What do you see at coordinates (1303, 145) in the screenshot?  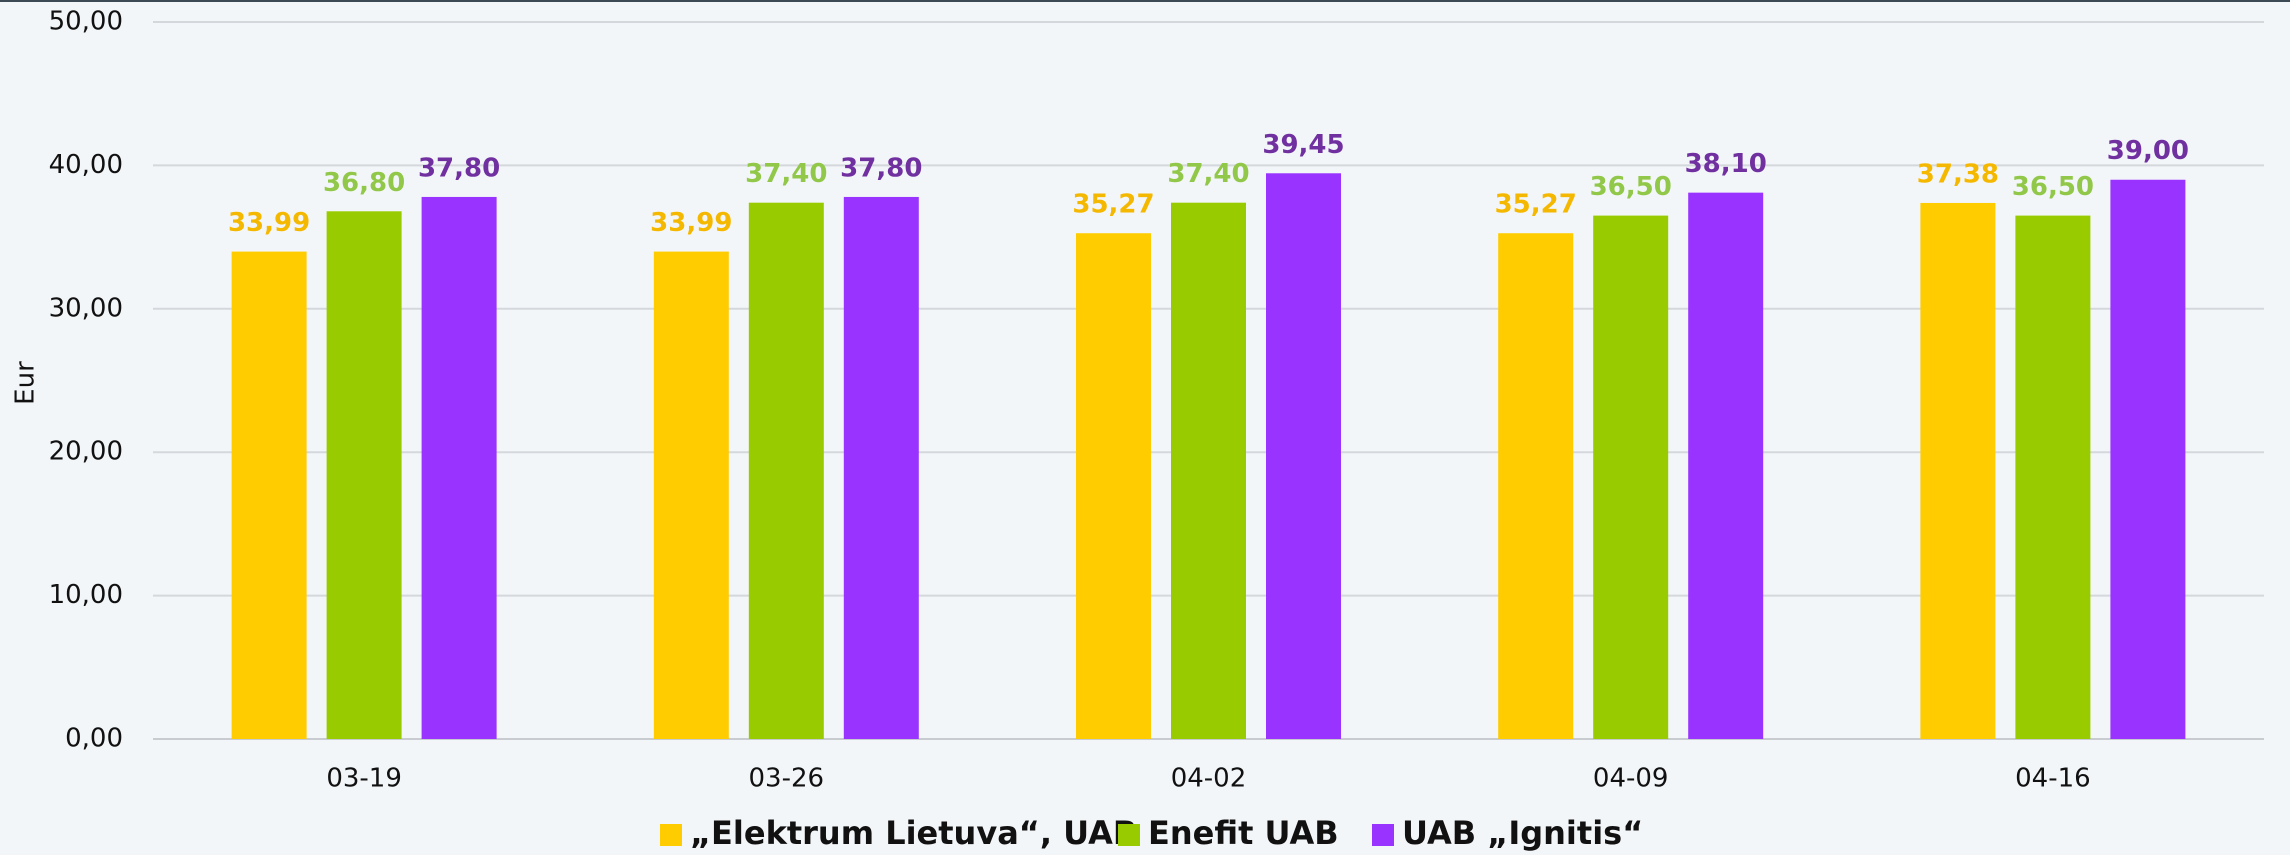 I see `value-label: 39,45` at bounding box center [1303, 145].